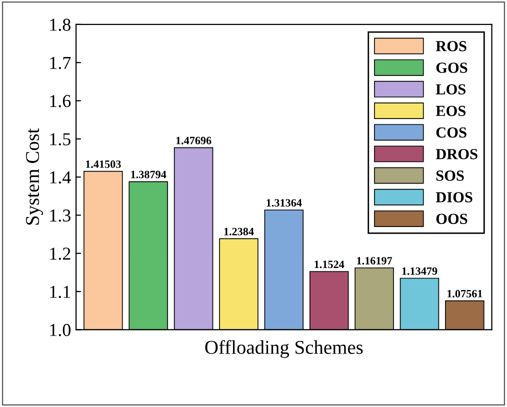  Describe the element at coordinates (60, 101) in the screenshot. I see `y-tick-label: 1.6` at that location.